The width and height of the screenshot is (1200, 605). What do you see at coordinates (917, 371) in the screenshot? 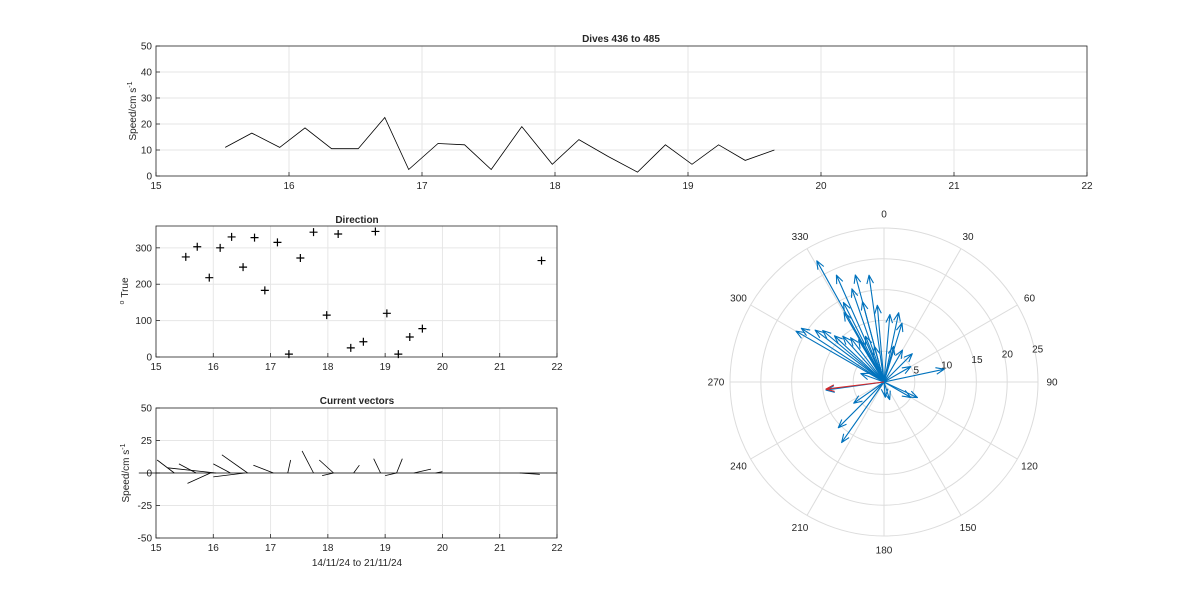
I see `polar-radius-label: 5` at bounding box center [917, 371].